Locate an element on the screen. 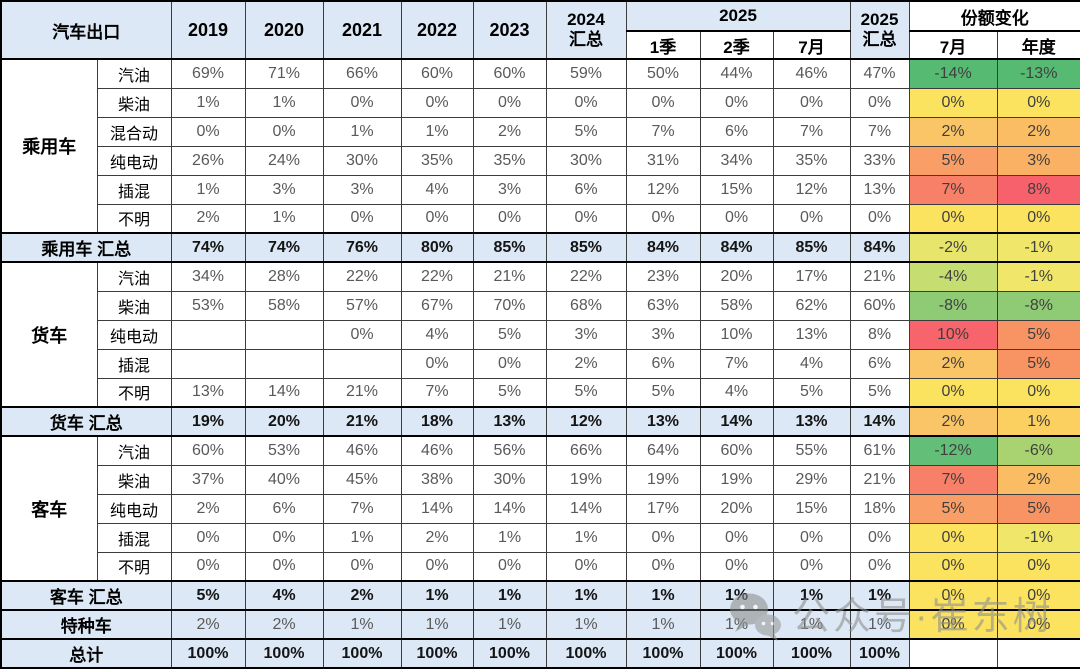  share-change-cell: -2% is located at coordinates (953, 247).